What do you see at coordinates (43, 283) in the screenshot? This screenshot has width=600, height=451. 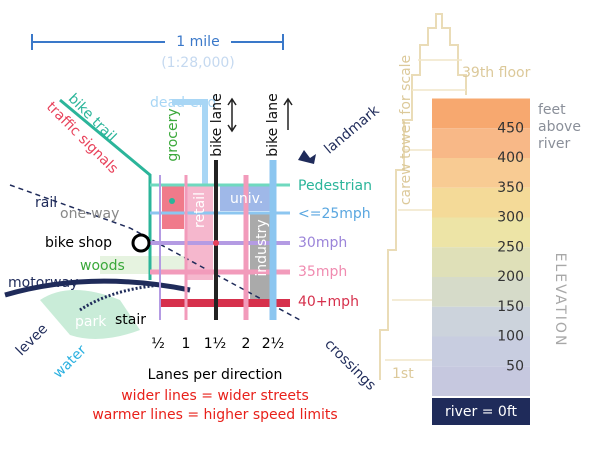 I see `motorway-label: motorway` at bounding box center [43, 283].